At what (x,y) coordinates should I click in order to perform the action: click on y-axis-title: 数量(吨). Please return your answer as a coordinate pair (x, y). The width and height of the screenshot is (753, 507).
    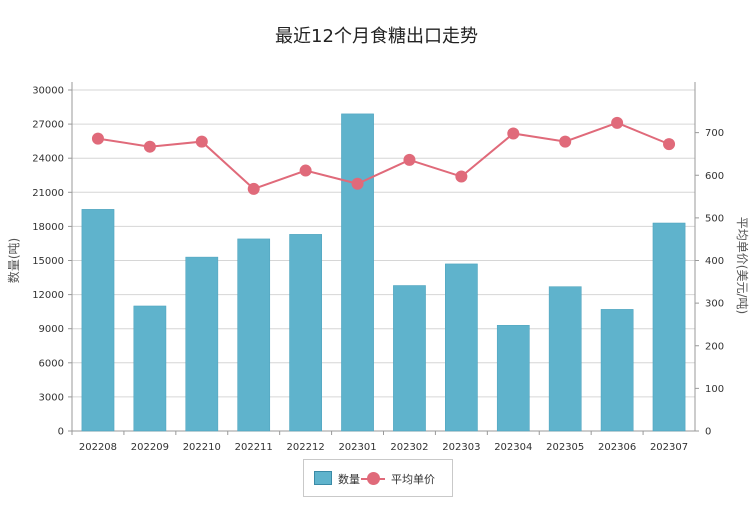
    Looking at the image, I should click on (13, 260).